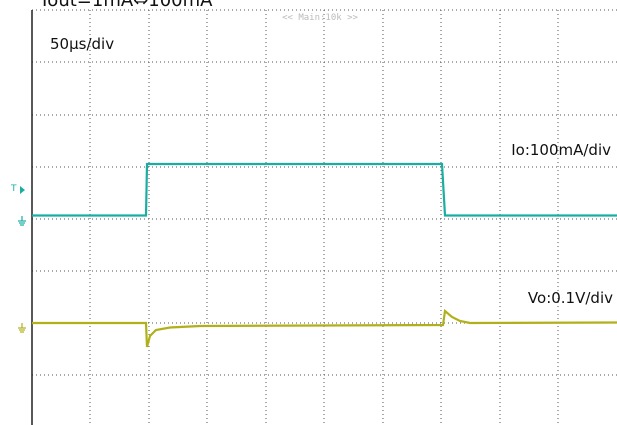 This screenshot has width=617, height=425. Describe the element at coordinates (13, 189) in the screenshot. I see `trigger-marker: T` at that location.